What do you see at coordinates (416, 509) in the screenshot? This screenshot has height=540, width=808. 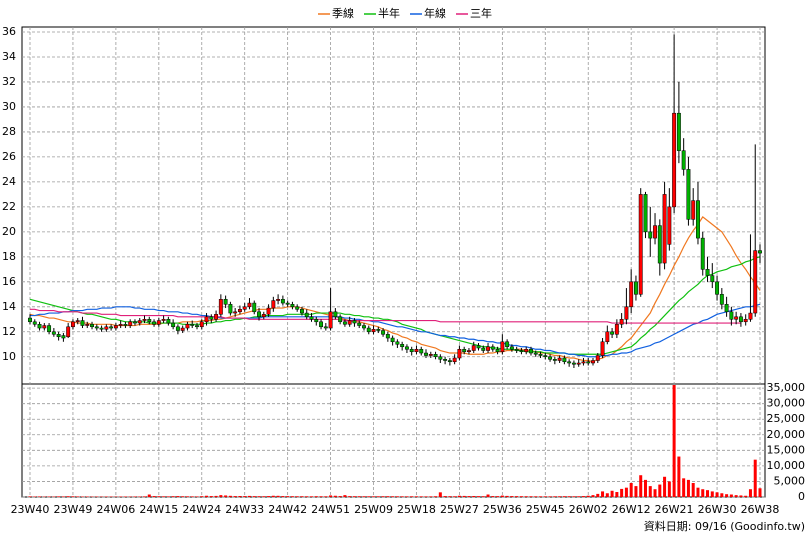 I see `x-tick-label: 25W18` at bounding box center [416, 509].